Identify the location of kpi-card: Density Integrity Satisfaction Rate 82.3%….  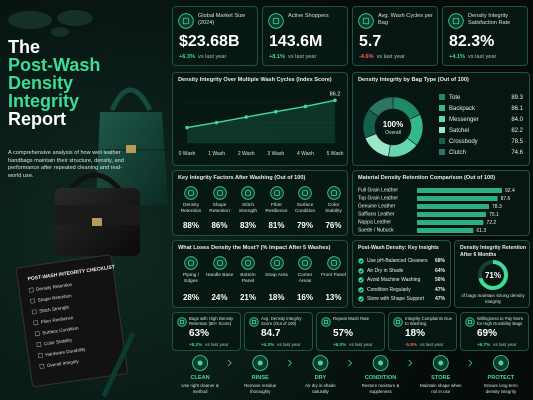
(485, 36).